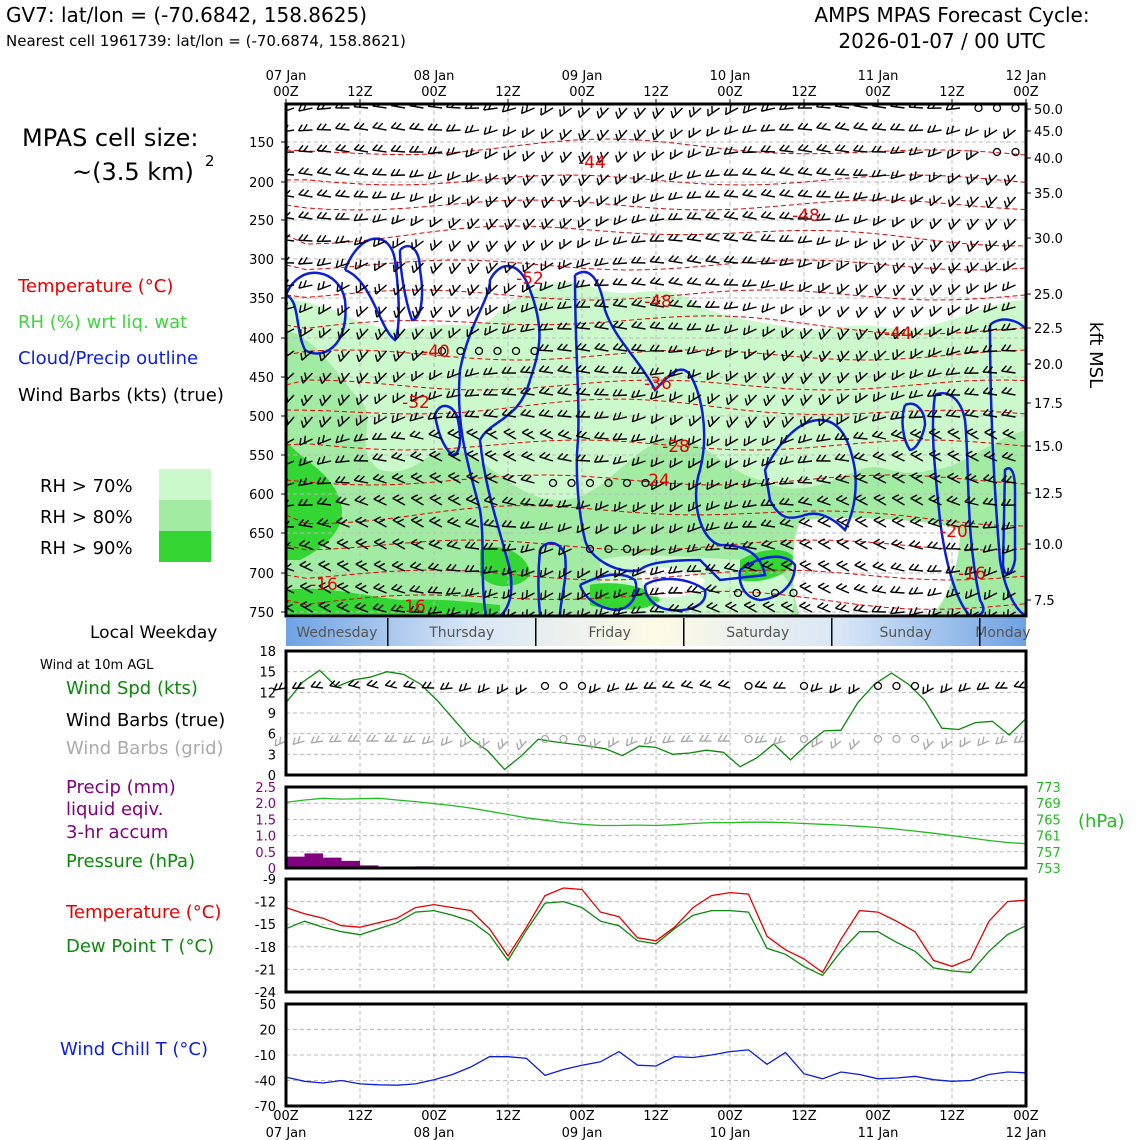 The image size is (1140, 1140). What do you see at coordinates (687, 684) in the screenshot?
I see `wind-barb-10m` at bounding box center [687, 684].